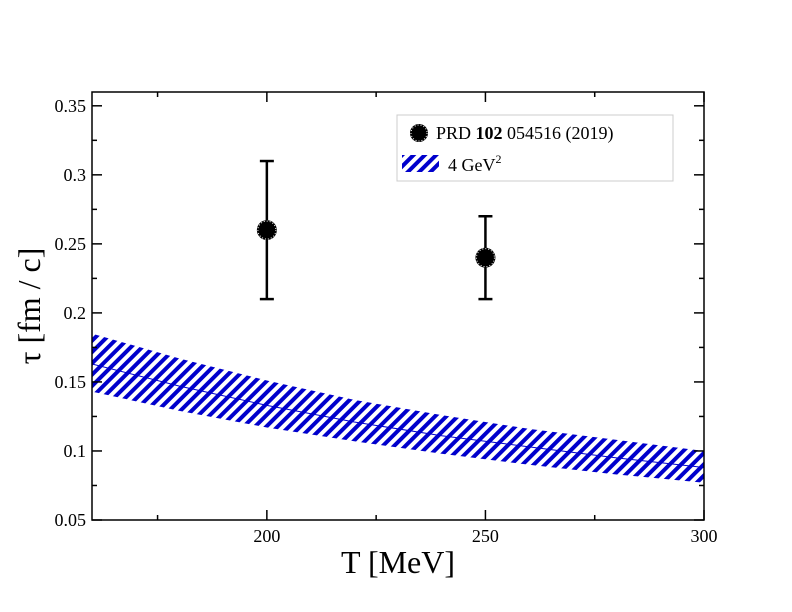 The height and width of the screenshot is (612, 792). Describe the element at coordinates (376, 230) in the screenshot. I see `points-layer` at that location.